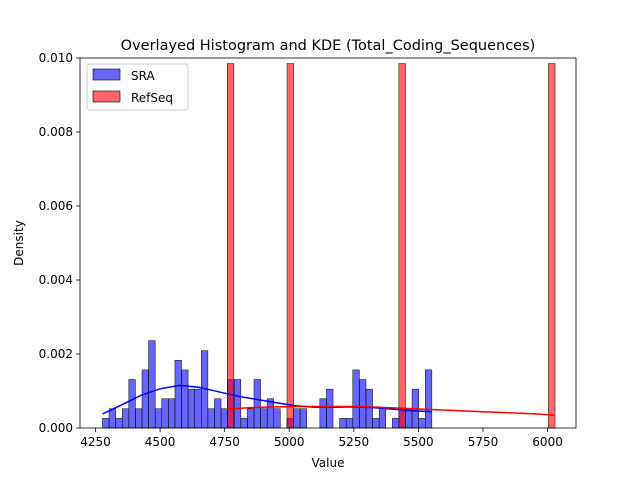 The height and width of the screenshot is (480, 640). I want to click on y-tick-label: 0.004, so click(56, 280).